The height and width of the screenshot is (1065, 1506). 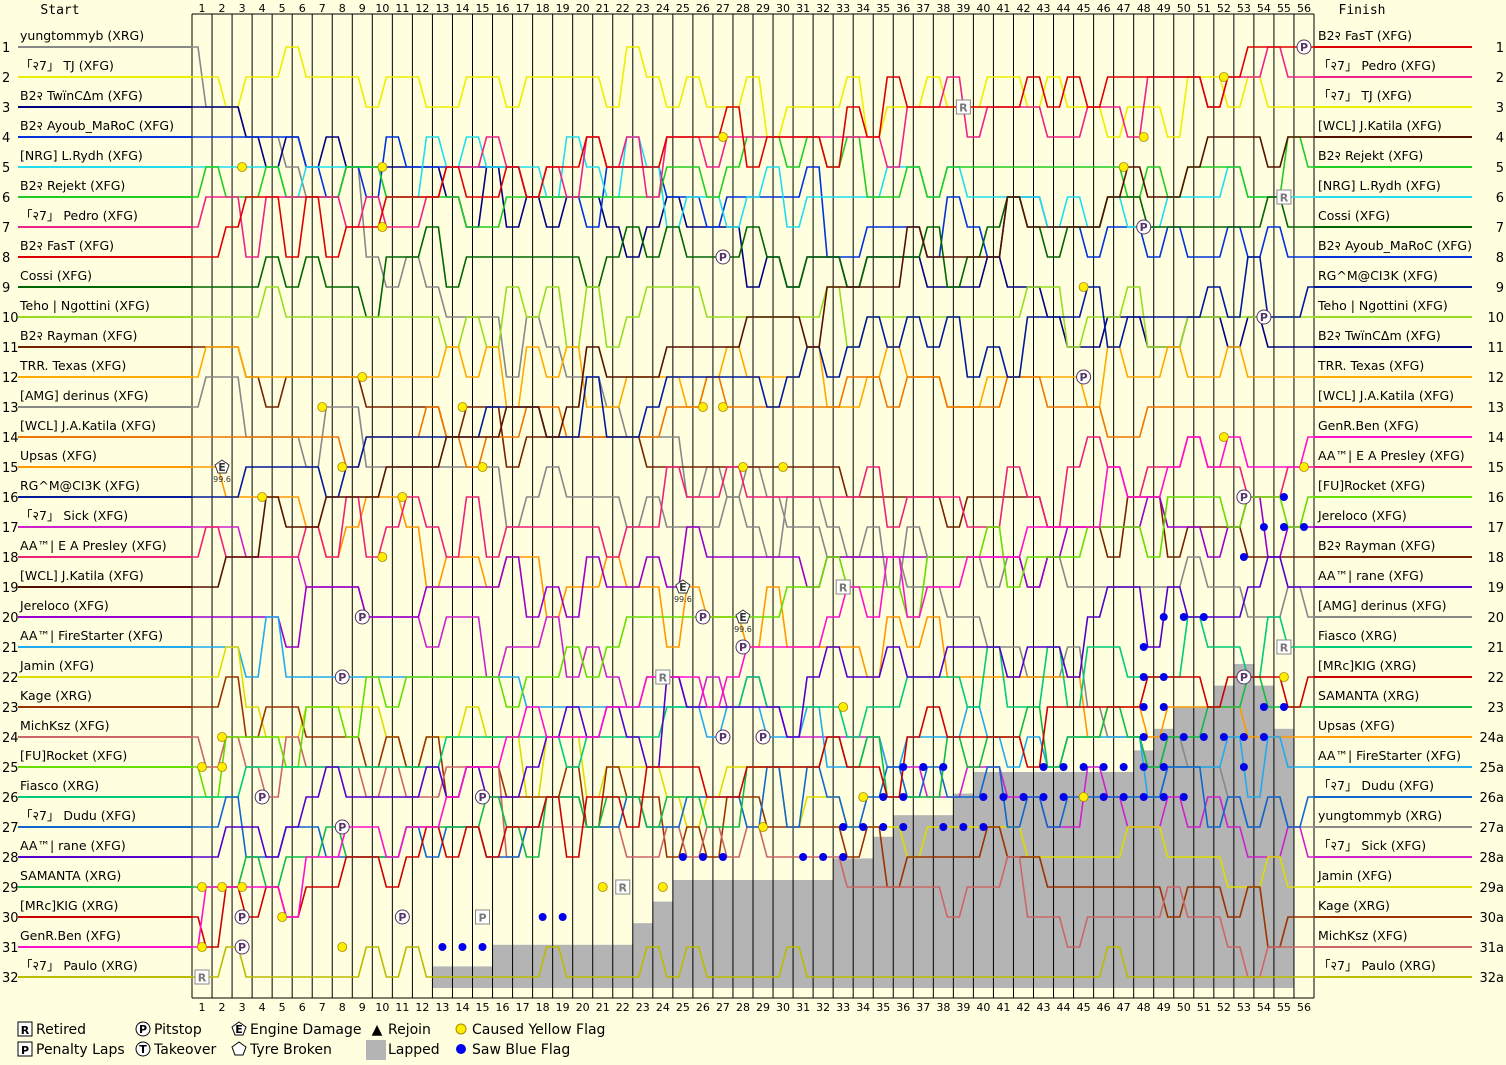 I want to click on start-header: Start, so click(x=59, y=10).